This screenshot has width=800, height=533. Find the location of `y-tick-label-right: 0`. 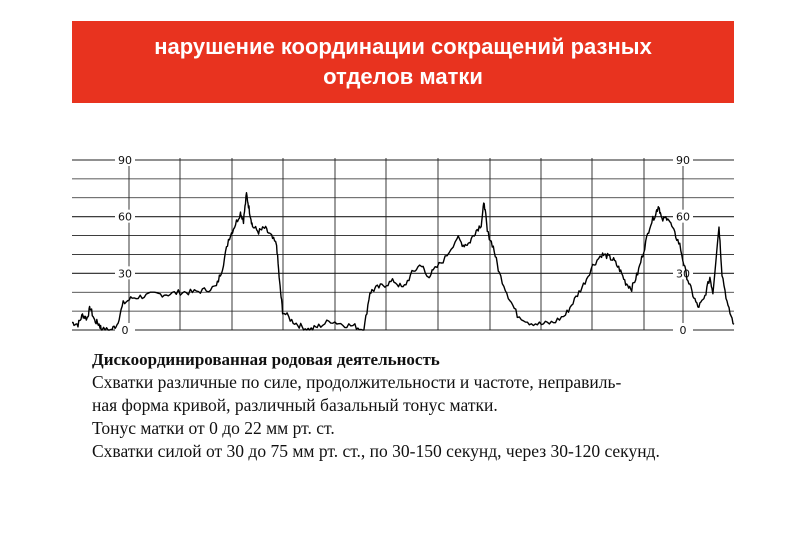

y-tick-label-right: 0 is located at coordinates (683, 330).